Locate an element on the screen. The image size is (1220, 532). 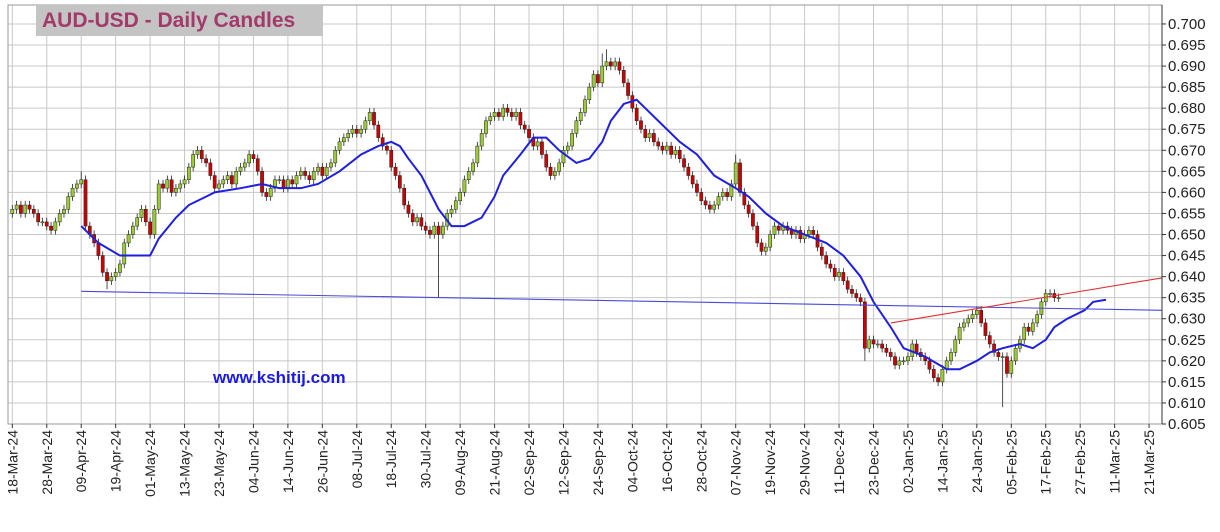
y-tick-label: 0.695 is located at coordinates (1187, 45).